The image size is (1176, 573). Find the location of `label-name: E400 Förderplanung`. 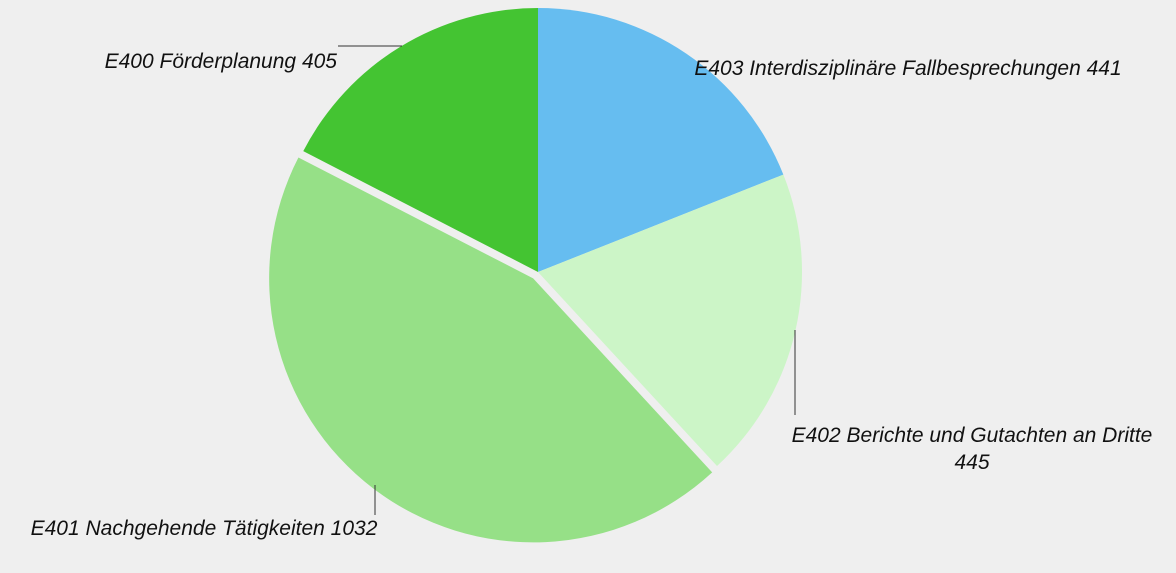

label-name: E400 Förderplanung is located at coordinates (200, 61).